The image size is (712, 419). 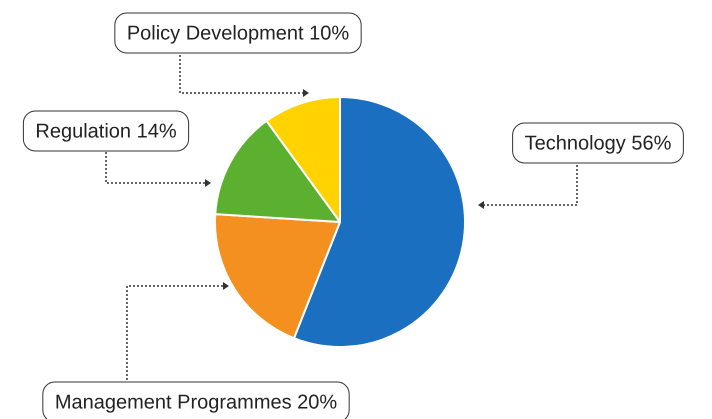 I want to click on slice-label: Technology 56%, so click(x=598, y=143).